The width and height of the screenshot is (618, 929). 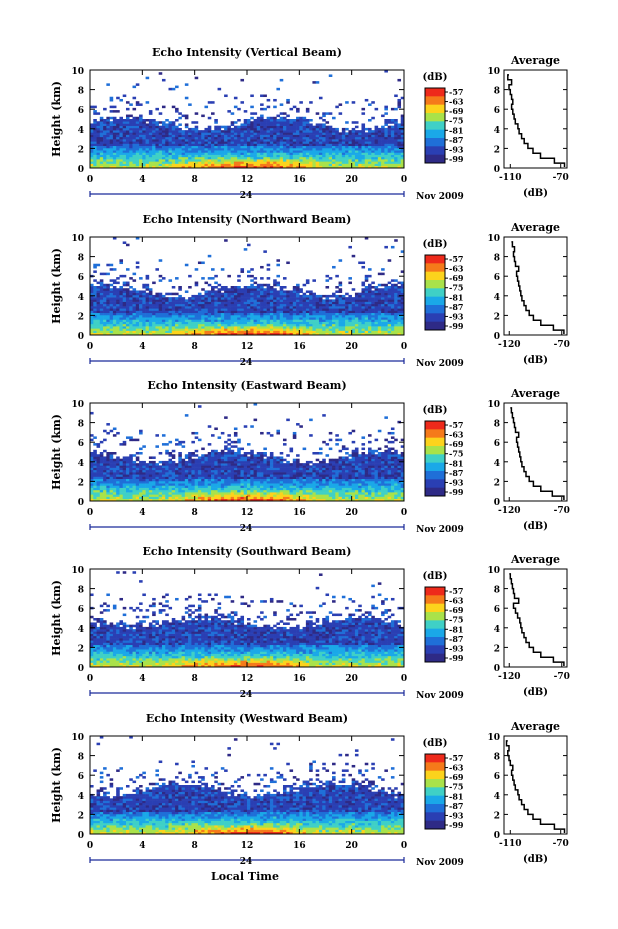 I want to click on y-tick-label: 6, so click(x=81, y=278).